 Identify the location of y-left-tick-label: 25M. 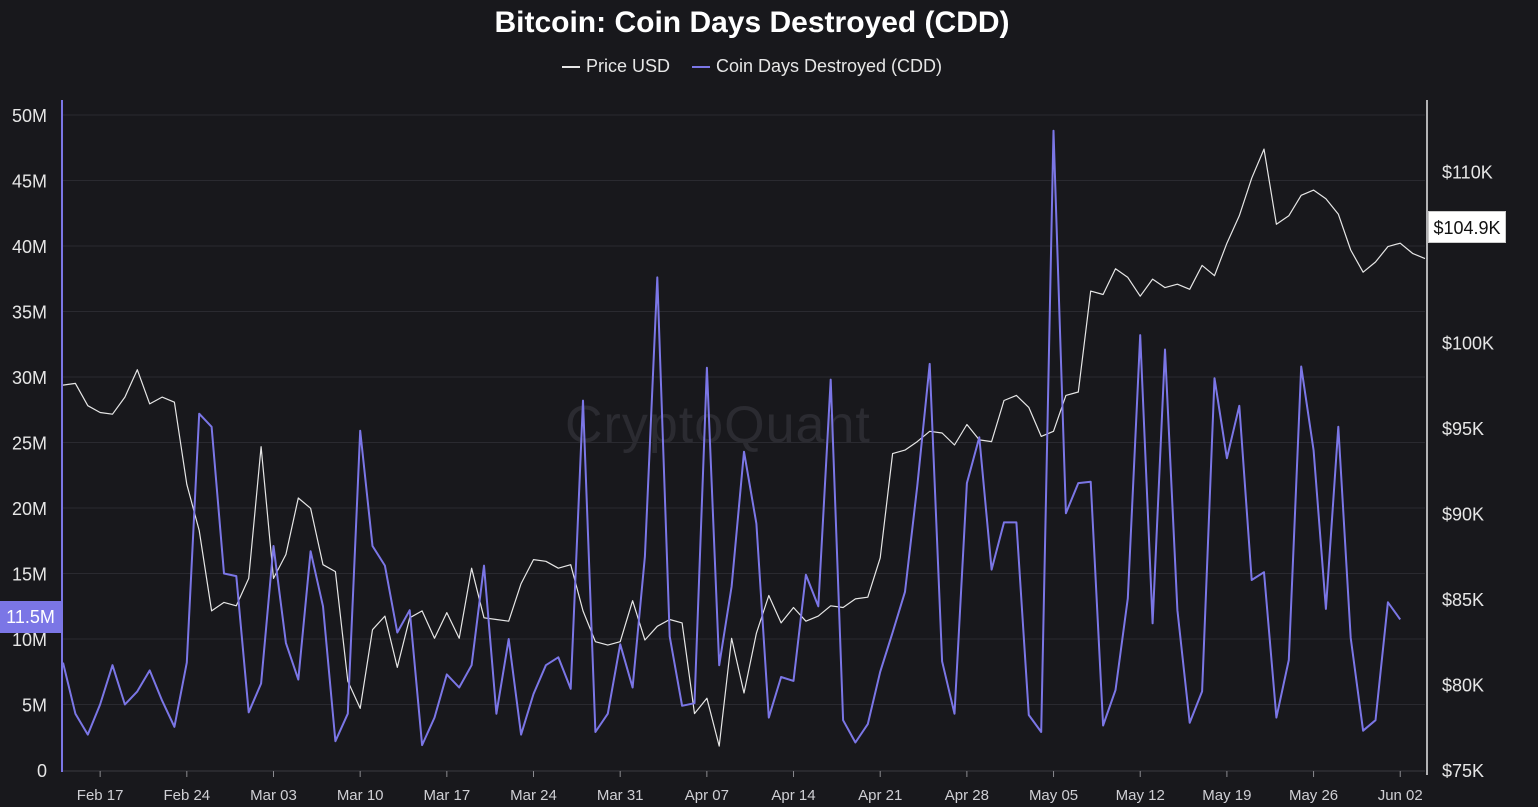
(29, 444).